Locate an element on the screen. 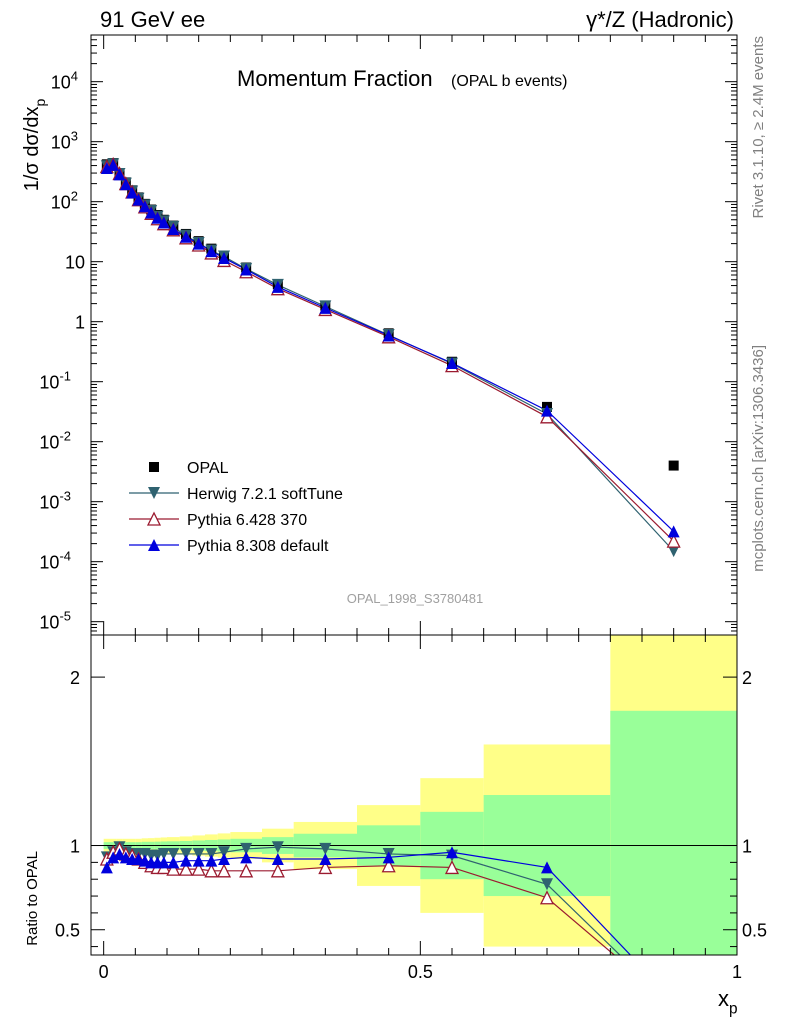  main-y-axis-label: 1/σ dσ/dxp is located at coordinates (34, 145).